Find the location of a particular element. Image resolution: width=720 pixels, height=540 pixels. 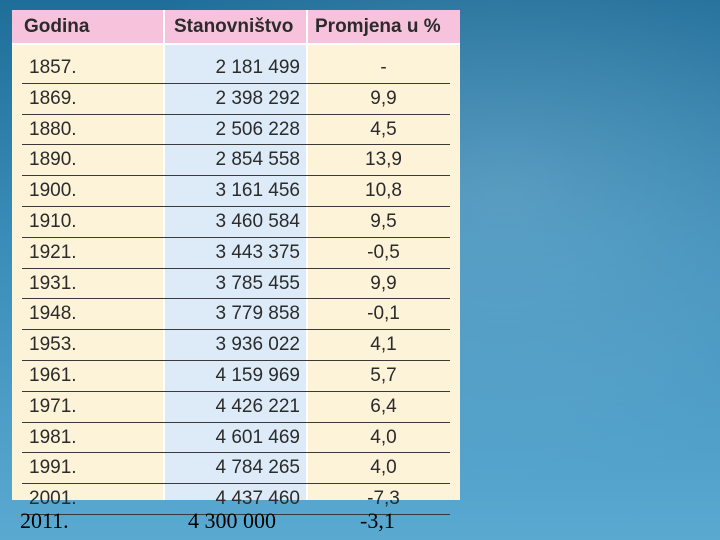

cell-population: 3 785 455 is located at coordinates (257, 283).